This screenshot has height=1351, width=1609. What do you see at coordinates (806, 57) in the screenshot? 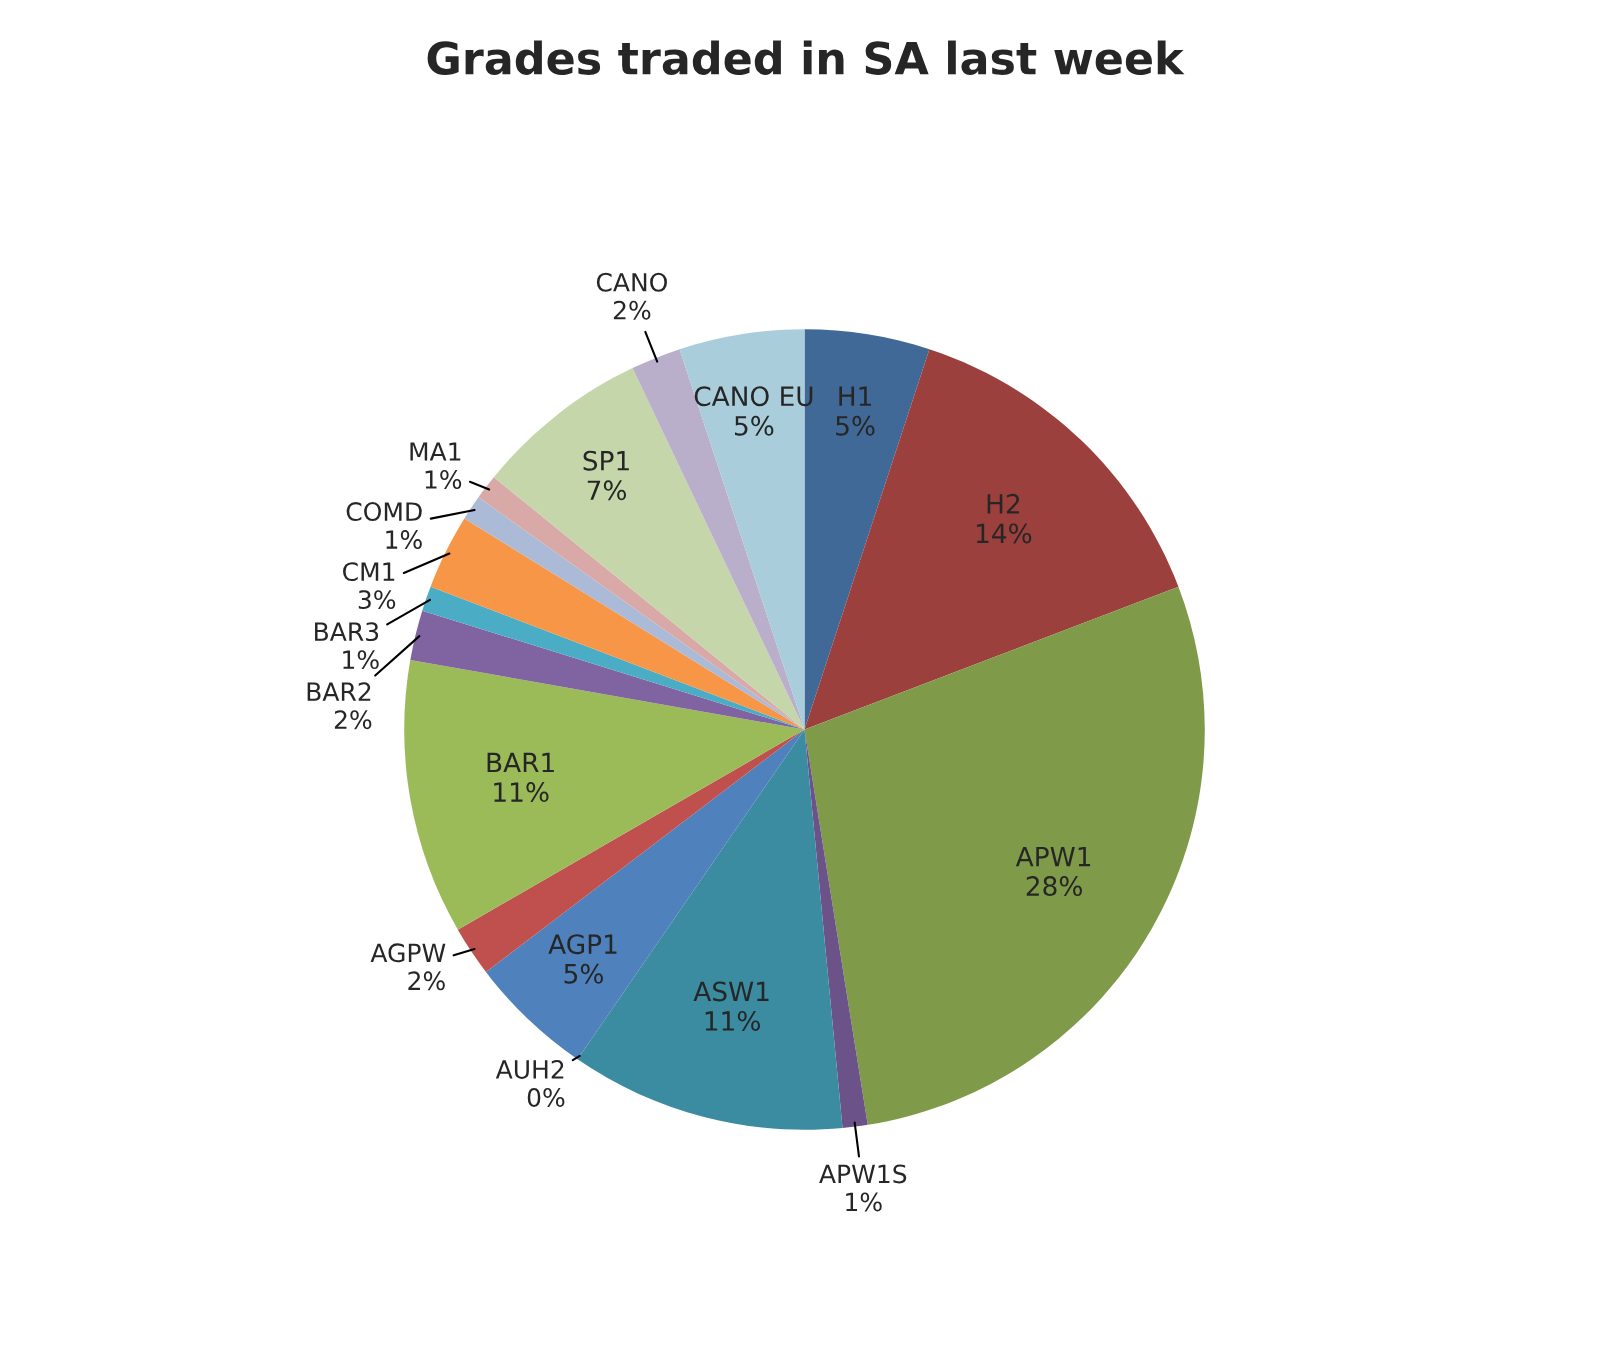
I see `chart-title: Grades traded in SA last week` at bounding box center [806, 57].